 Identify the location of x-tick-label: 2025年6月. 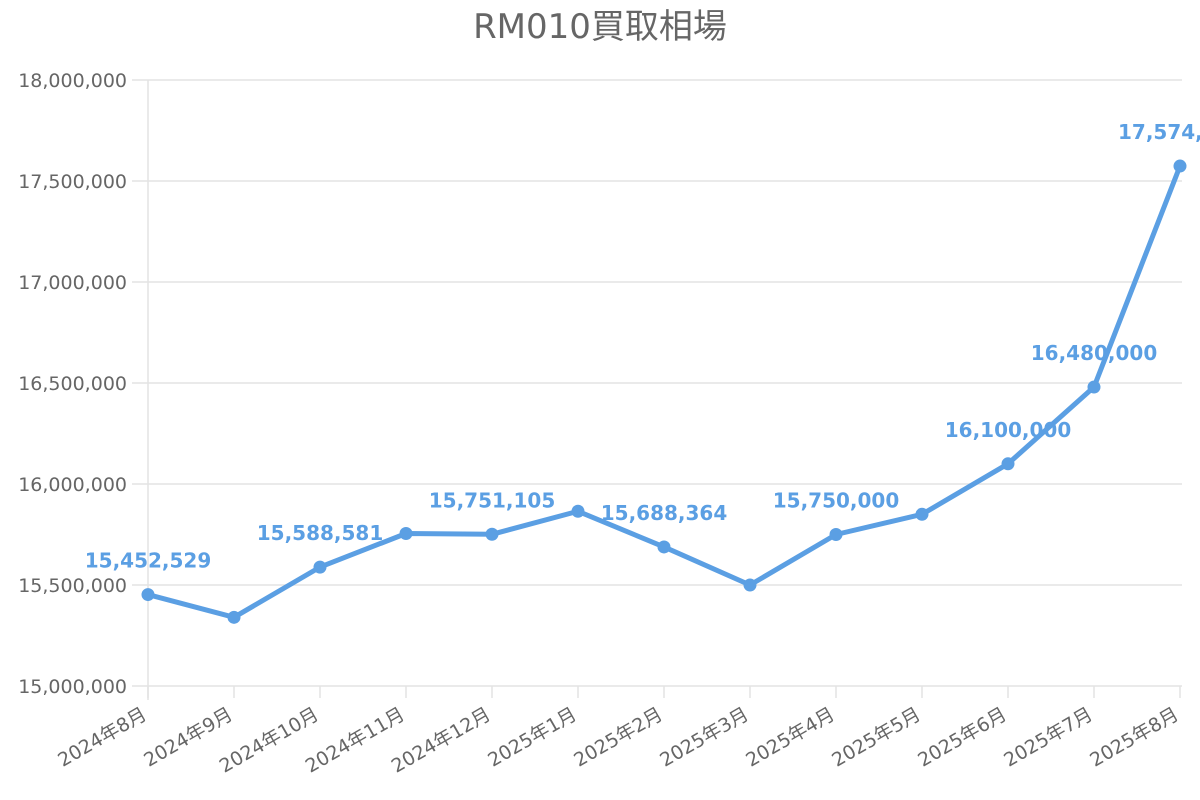
(962, 737).